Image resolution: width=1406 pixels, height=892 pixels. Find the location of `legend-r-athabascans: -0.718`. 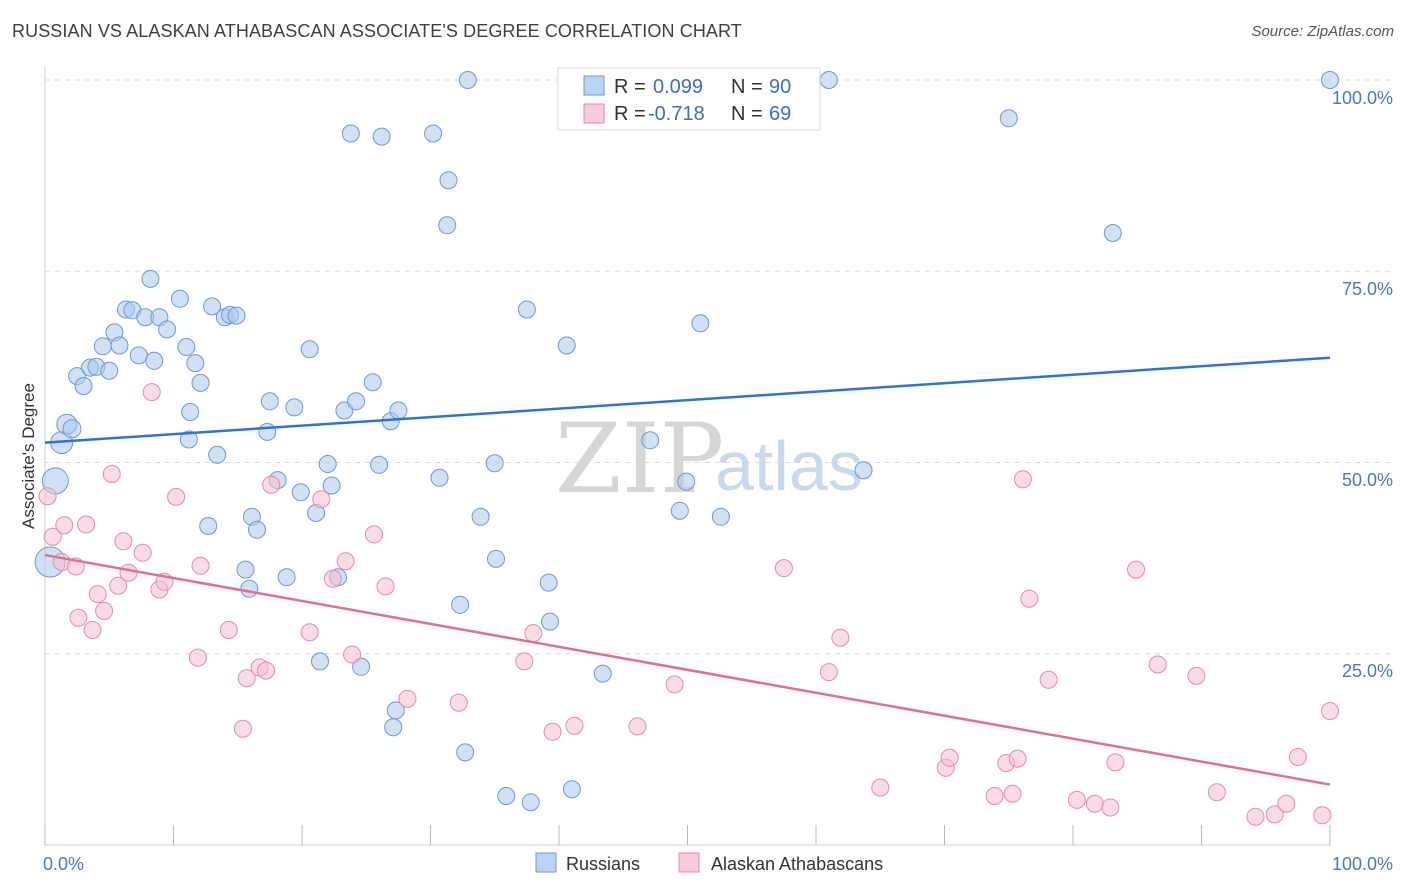

legend-r-athabascans: -0.718 is located at coordinates (676, 114).